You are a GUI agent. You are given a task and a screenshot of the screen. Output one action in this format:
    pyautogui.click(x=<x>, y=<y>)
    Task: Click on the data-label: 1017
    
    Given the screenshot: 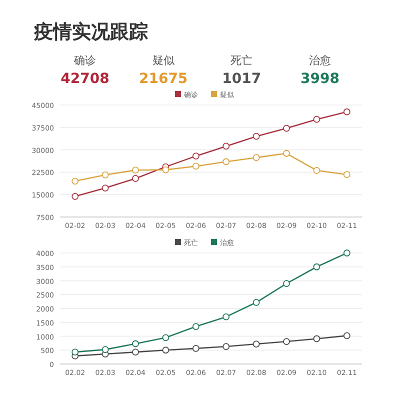 What is the action you would take?
    pyautogui.click(x=242, y=79)
    